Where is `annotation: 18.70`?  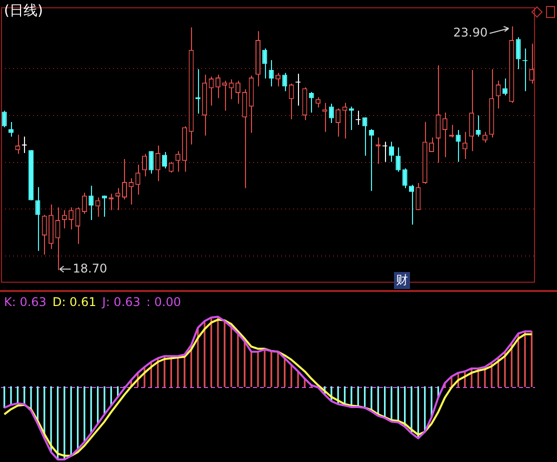
annotation: 18.70 is located at coordinates (90, 268).